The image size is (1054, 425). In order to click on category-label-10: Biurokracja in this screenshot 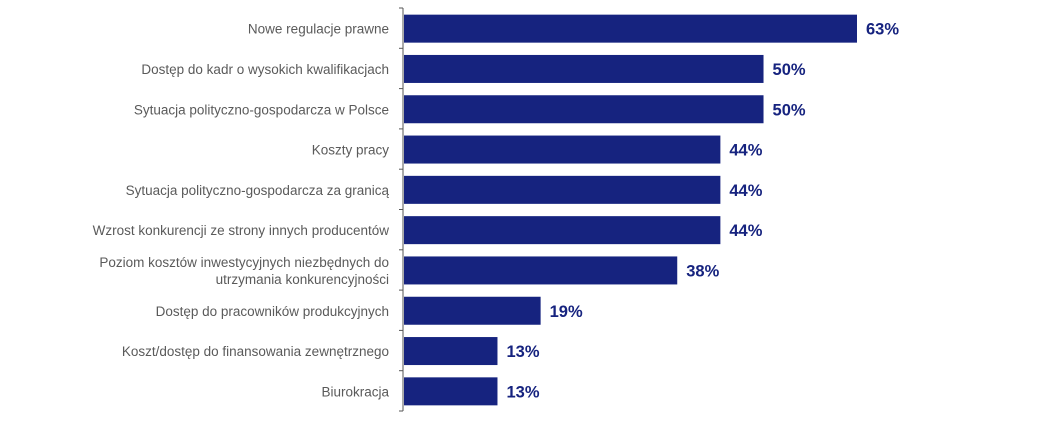, I will do `click(355, 391)`.